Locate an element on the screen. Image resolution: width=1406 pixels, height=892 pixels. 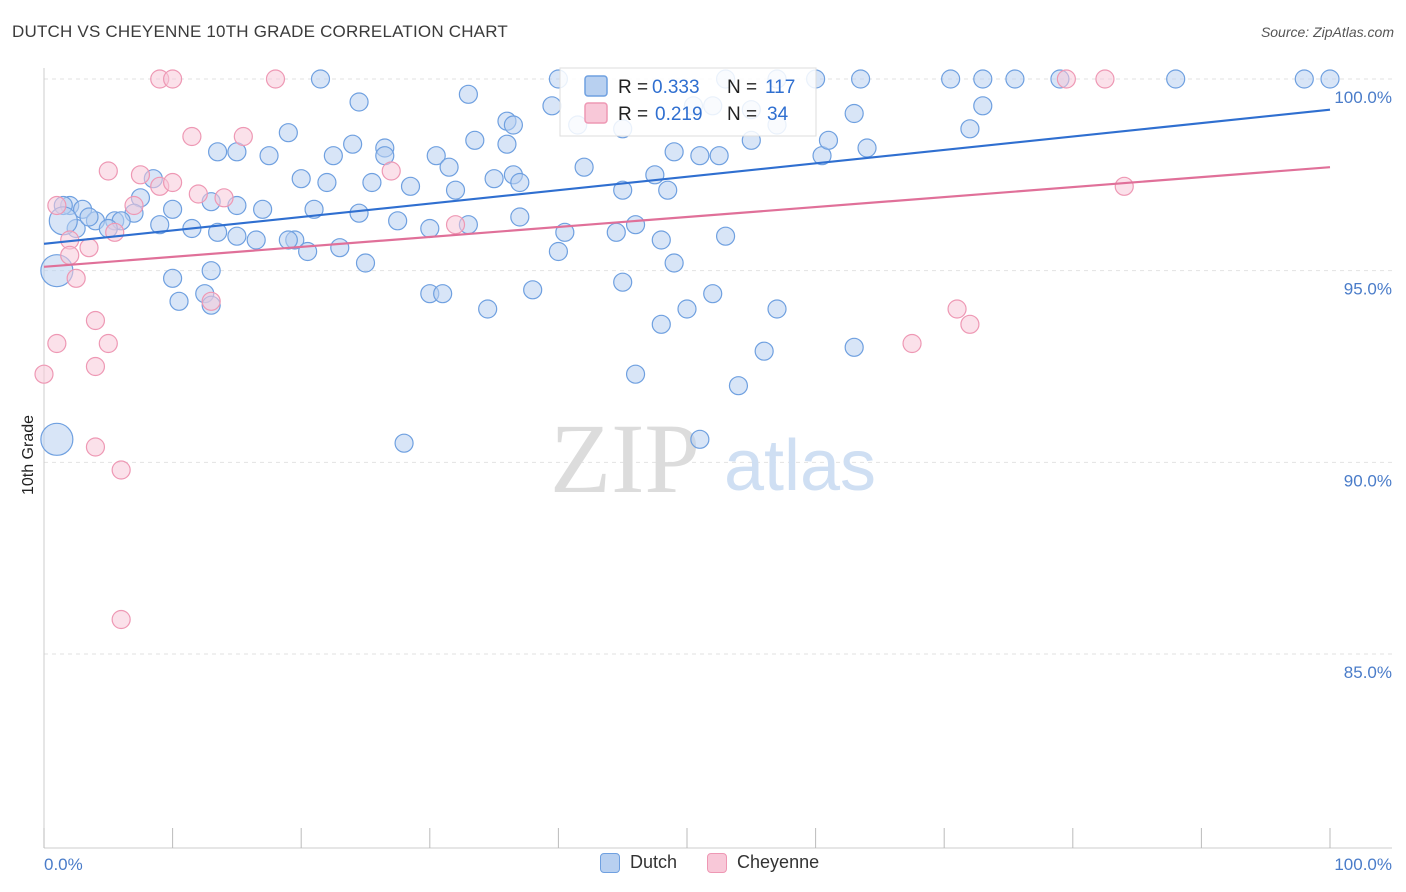
legend-cheyenne-n-label: N = is located at coordinates (742, 114).